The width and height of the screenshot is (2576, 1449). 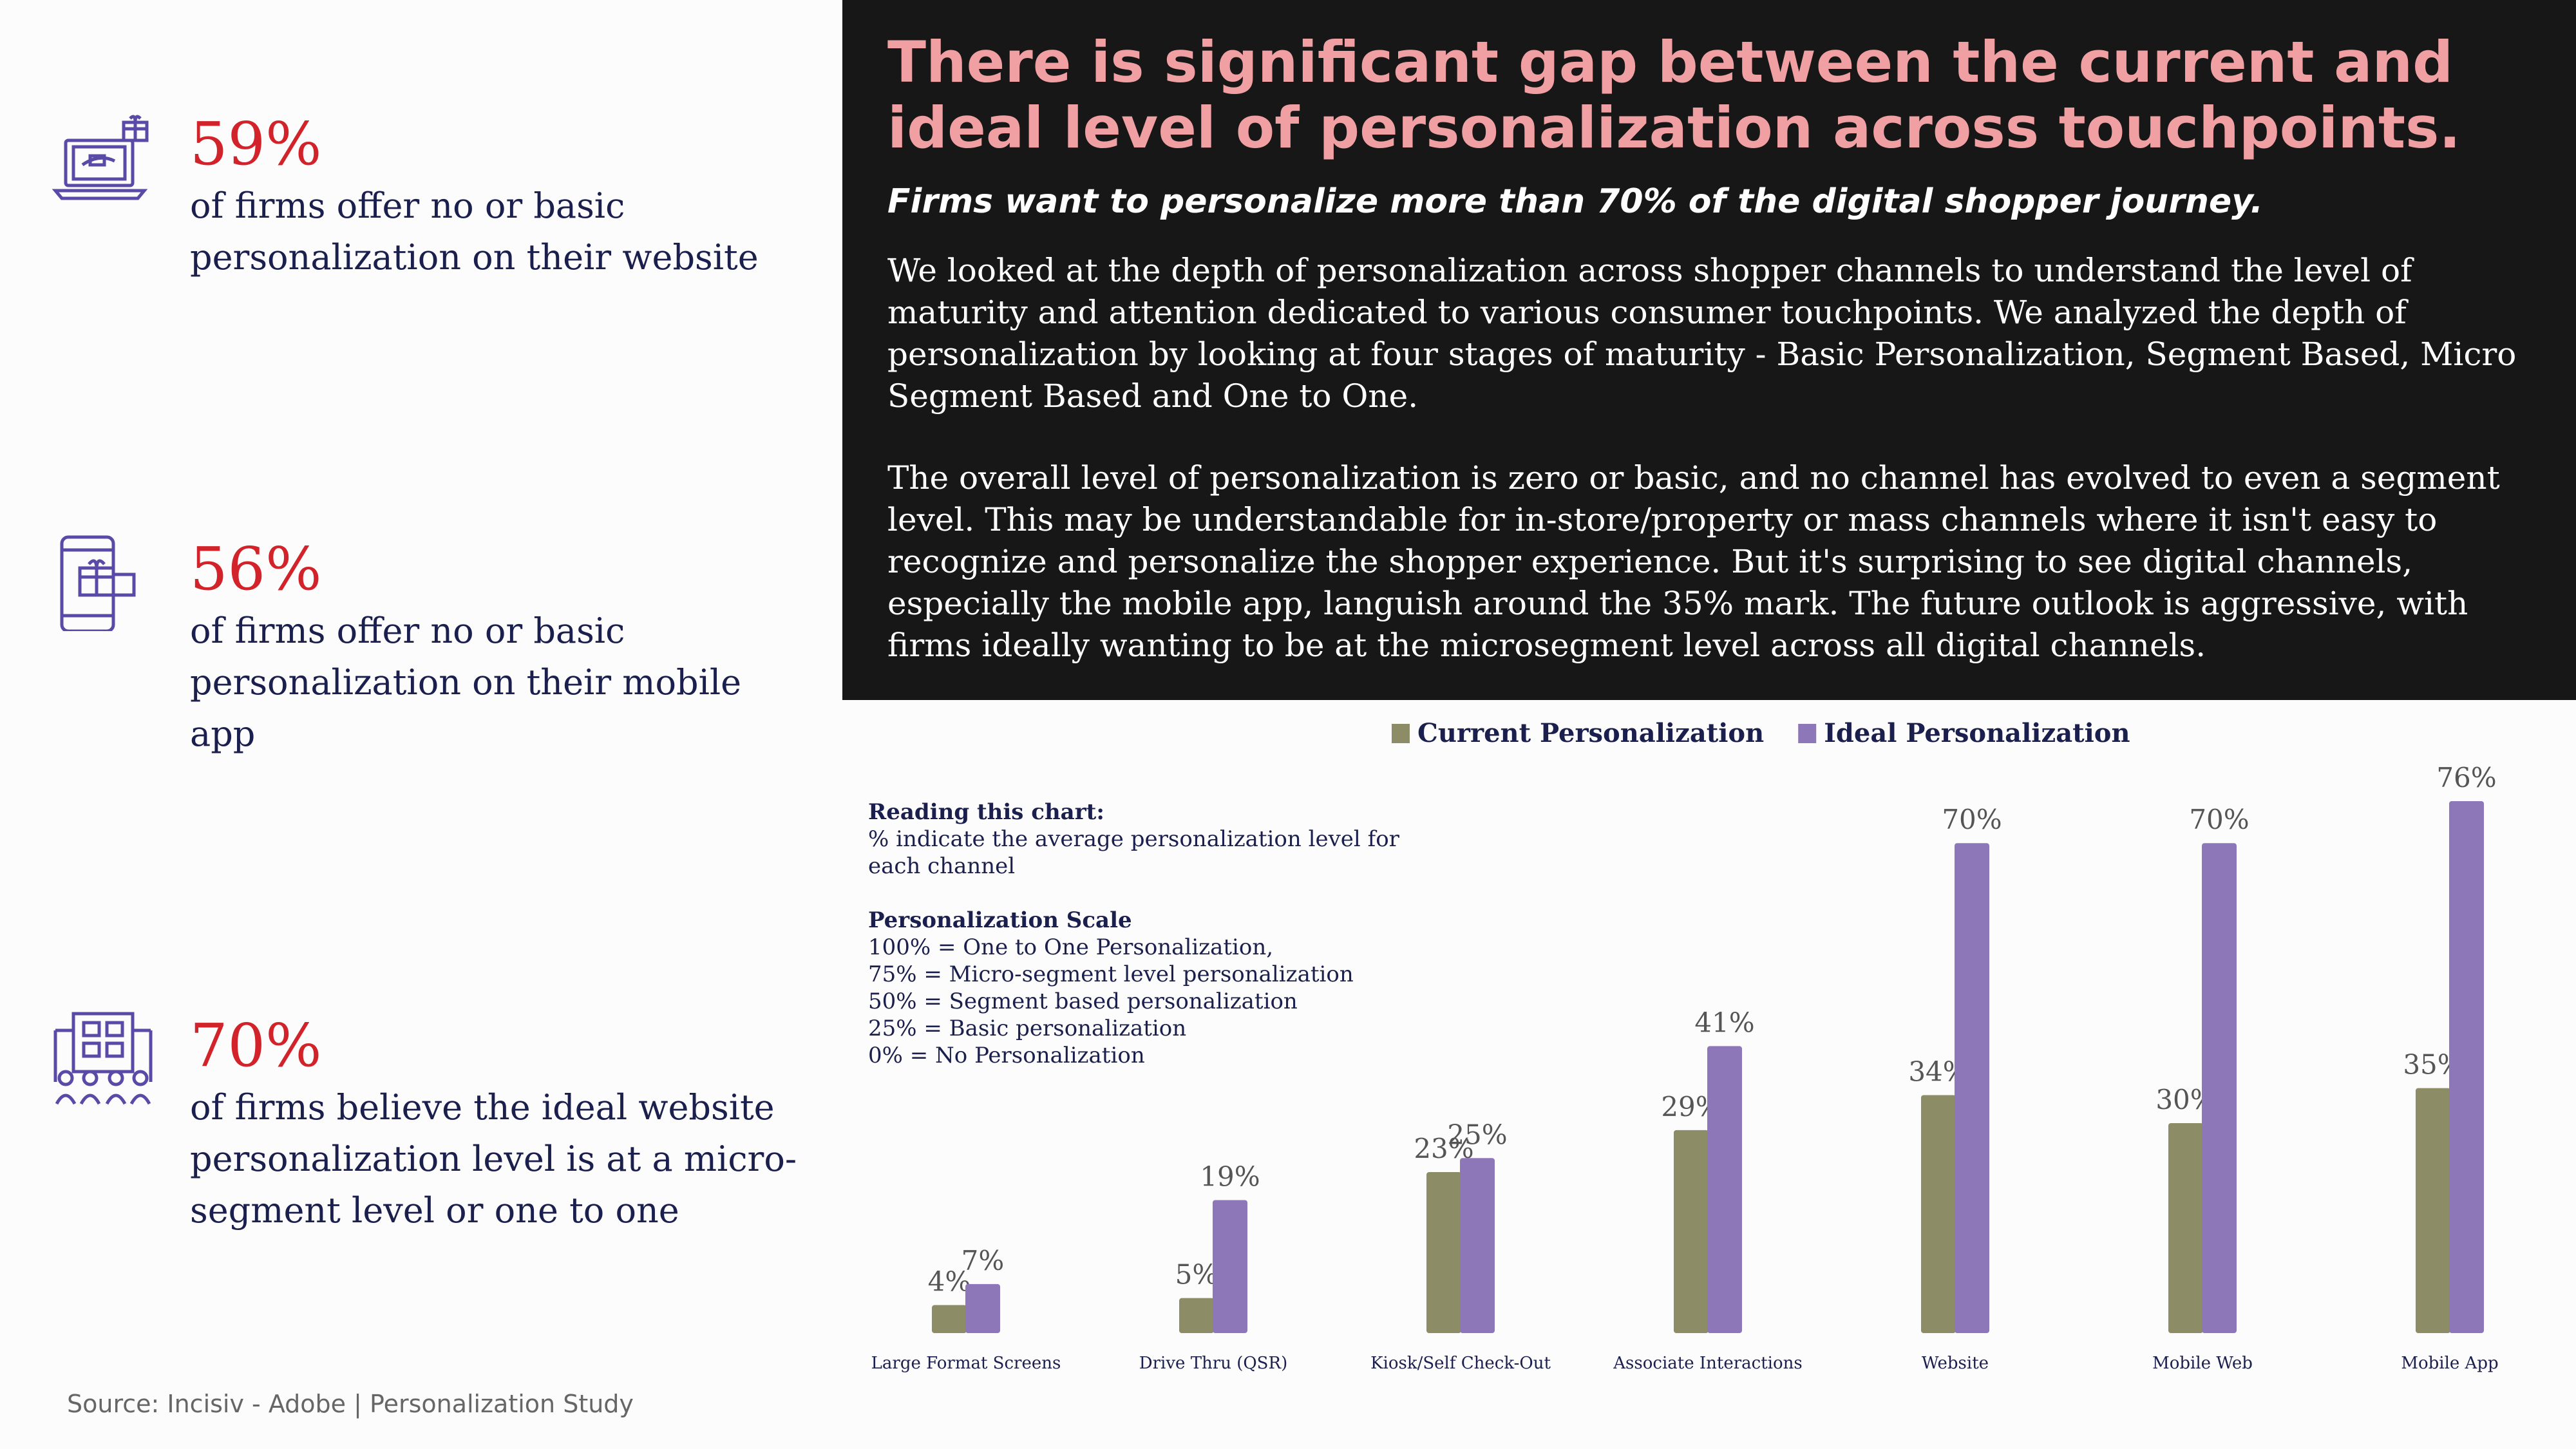 I want to click on scale-line: 100% = One to One Personalization,, so click(x=1070, y=947).